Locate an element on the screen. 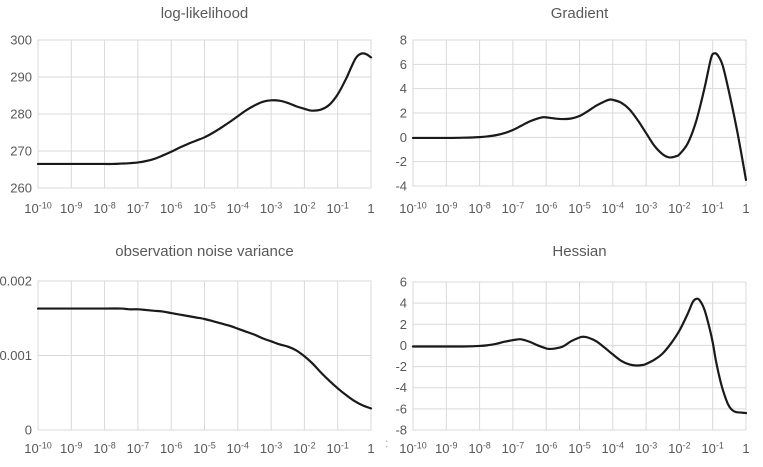 This screenshot has height=467, width=763. log-likelihood-x-tick: 1 is located at coordinates (370, 208).